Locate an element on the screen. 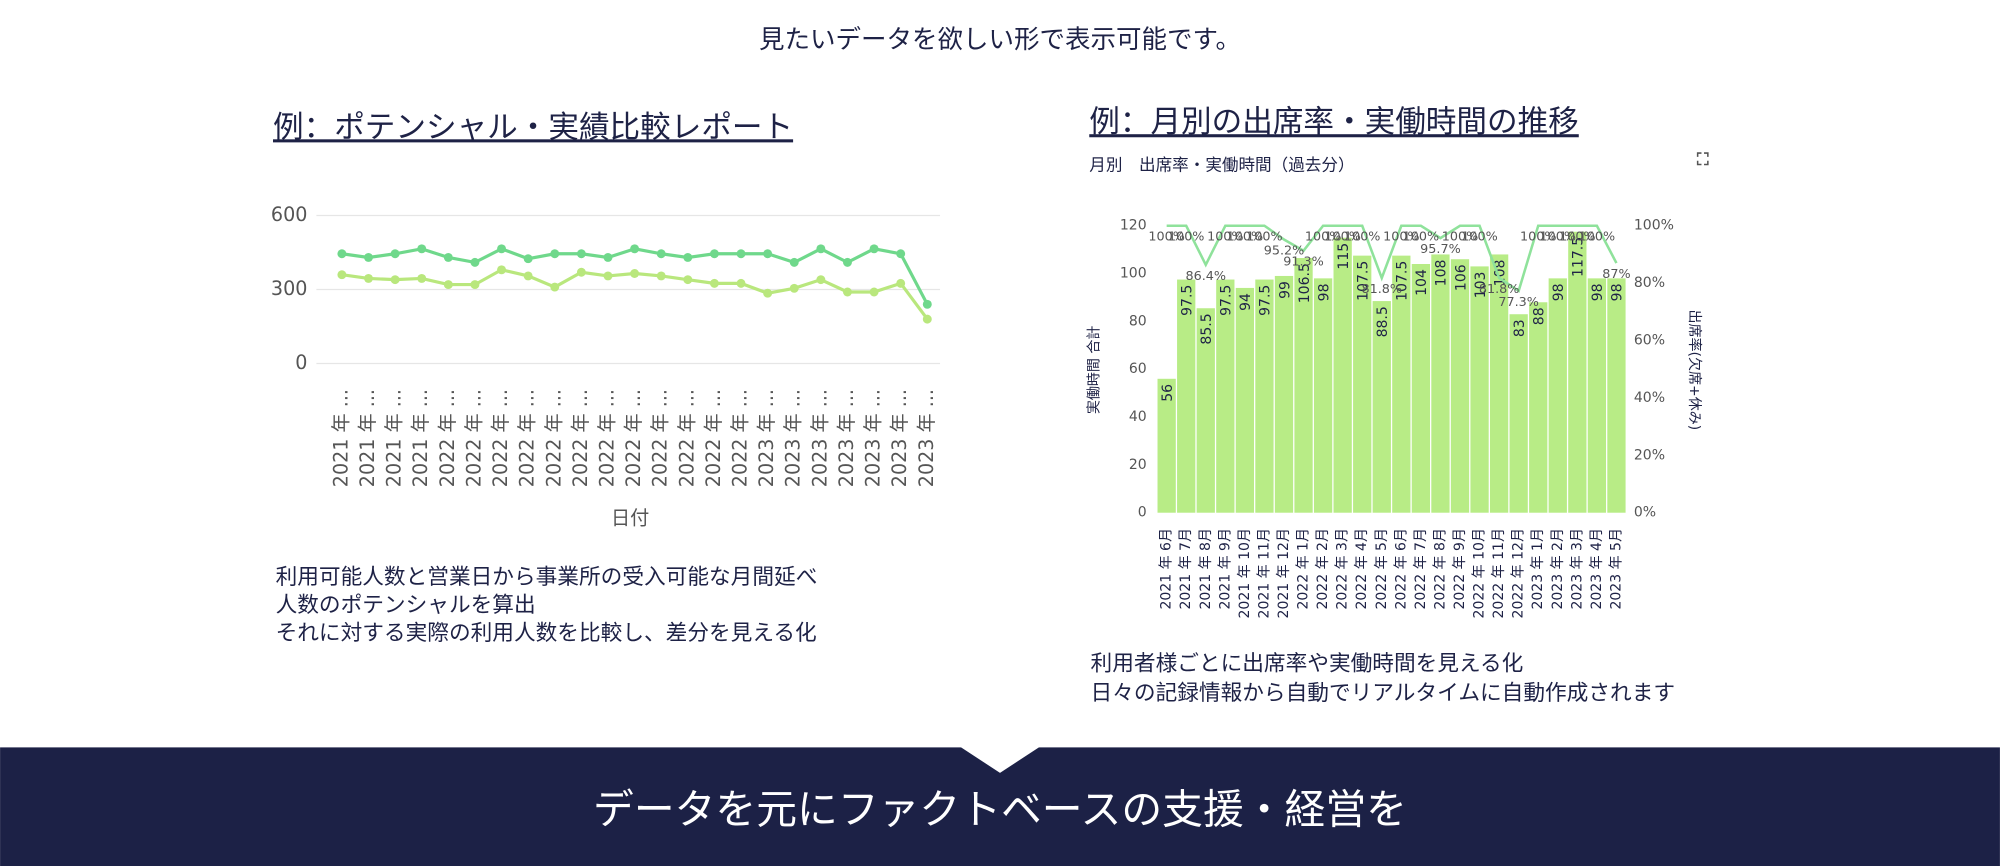 This screenshot has width=2000, height=866. bar-label: 56 is located at coordinates (1168, 393).